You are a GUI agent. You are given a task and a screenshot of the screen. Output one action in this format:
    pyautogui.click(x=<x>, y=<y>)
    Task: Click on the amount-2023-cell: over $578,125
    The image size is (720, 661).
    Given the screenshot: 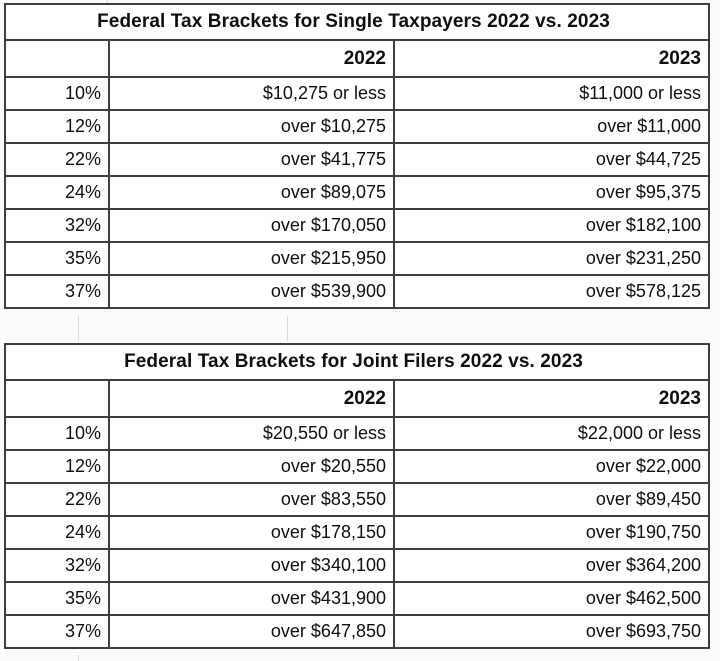 What is the action you would take?
    pyautogui.click(x=551, y=291)
    